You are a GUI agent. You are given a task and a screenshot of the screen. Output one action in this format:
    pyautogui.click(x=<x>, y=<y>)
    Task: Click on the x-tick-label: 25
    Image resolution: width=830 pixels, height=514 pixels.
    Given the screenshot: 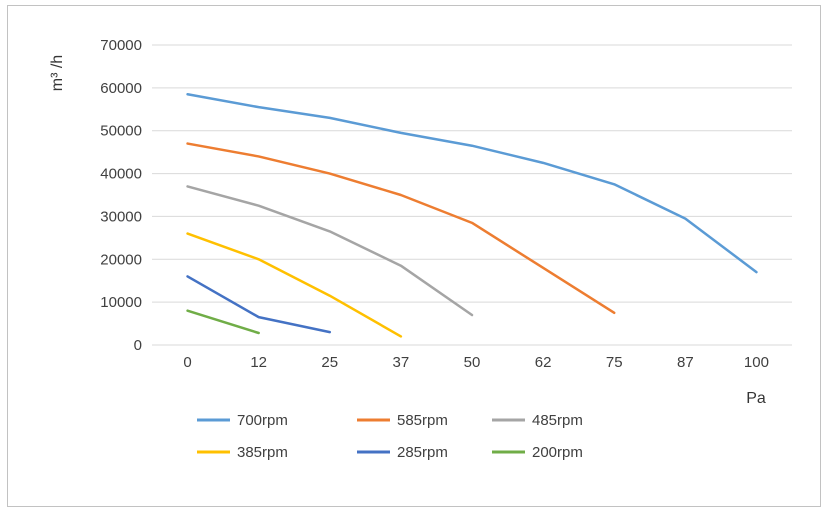 What is the action you would take?
    pyautogui.click(x=329, y=362)
    